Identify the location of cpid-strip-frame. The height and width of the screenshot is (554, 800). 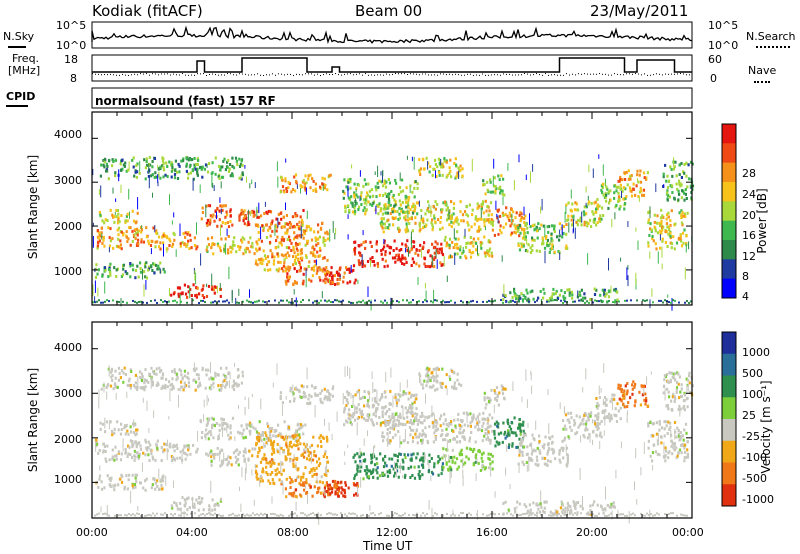
(392, 98).